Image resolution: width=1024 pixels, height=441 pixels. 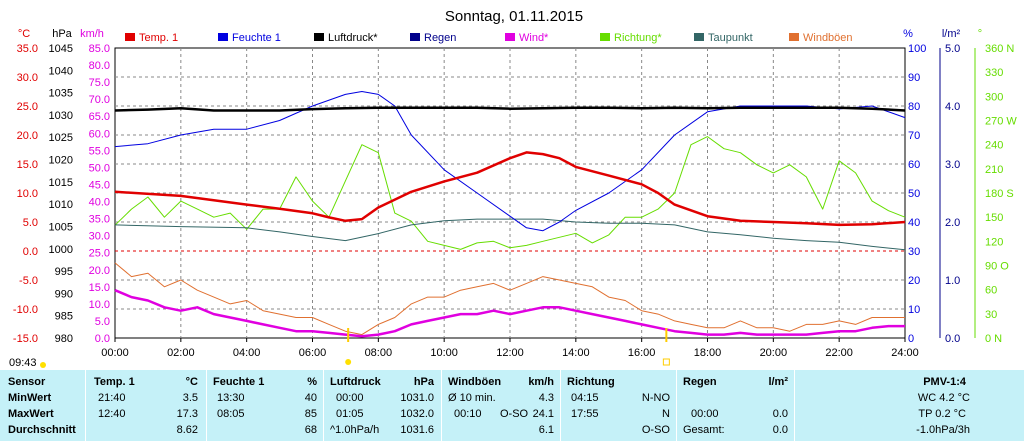 I want to click on wind-tick-label: 50.0, so click(x=99, y=168).